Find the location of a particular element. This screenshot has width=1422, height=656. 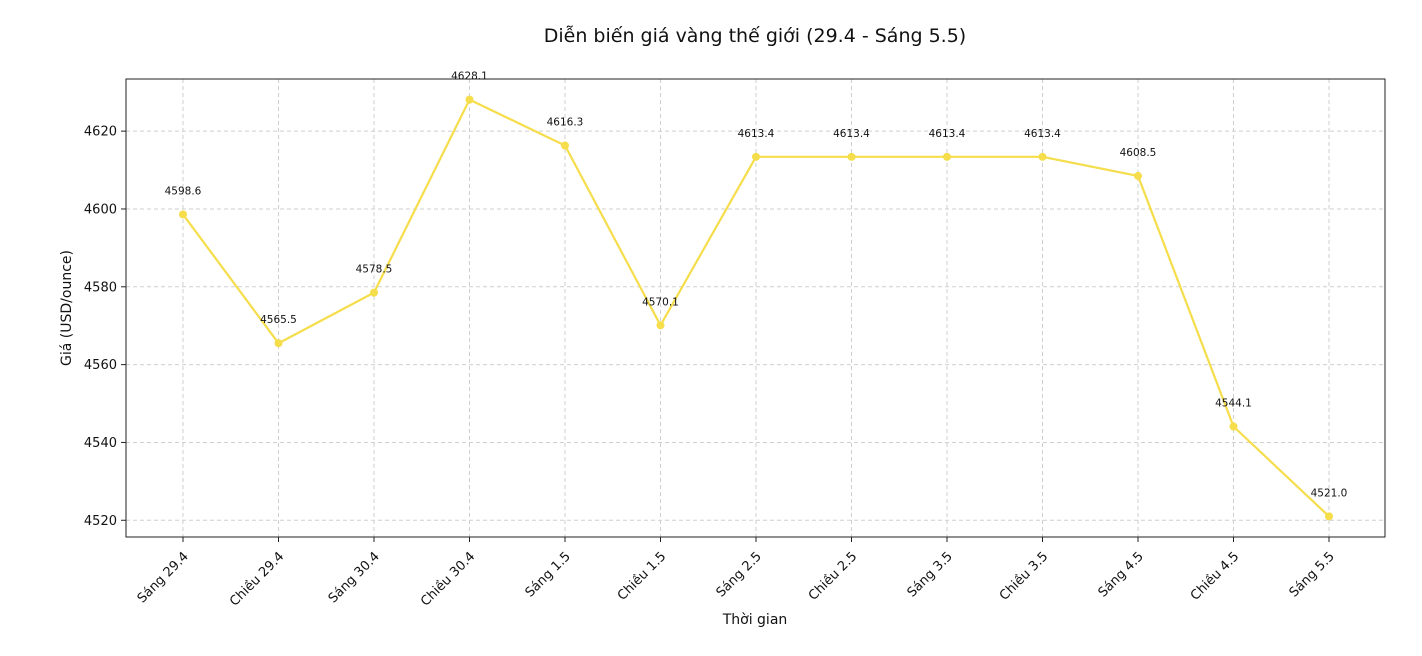

data-label: 4578.5 is located at coordinates (374, 270).